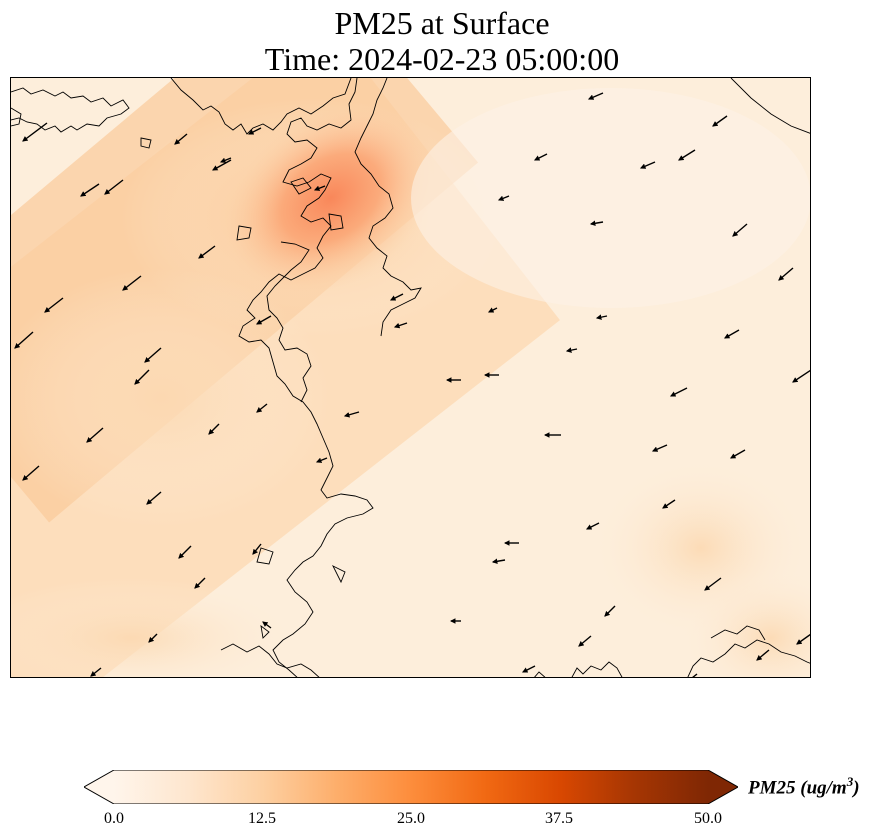  I want to click on colorbar-extend-min, so click(99, 787).